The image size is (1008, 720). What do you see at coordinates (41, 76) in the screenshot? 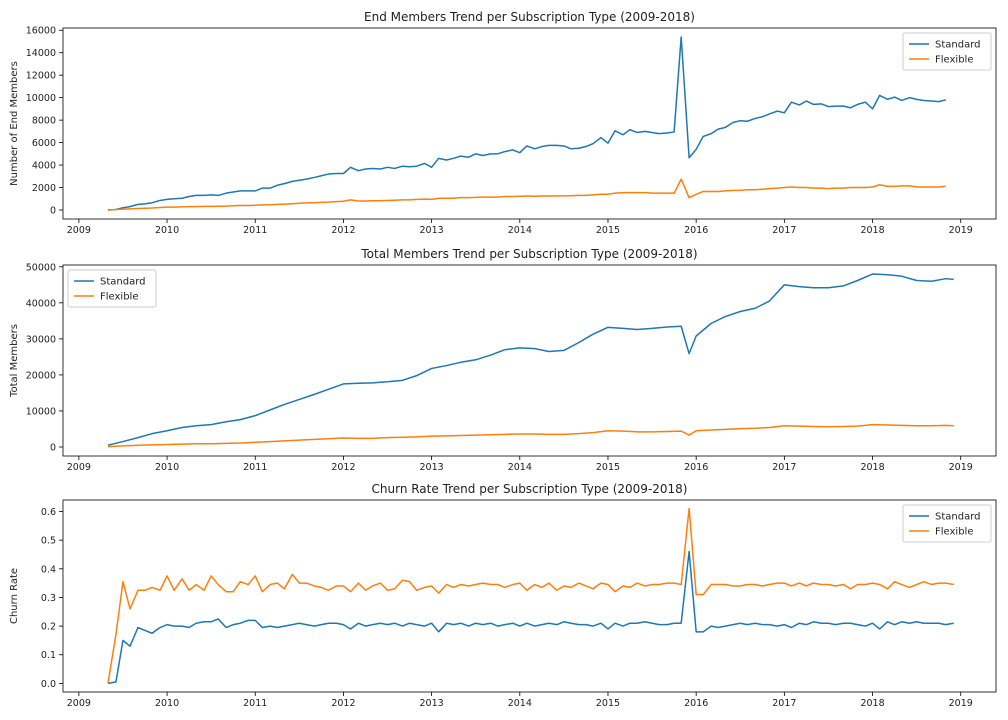
I see `y-tick-label: 12000` at bounding box center [41, 76].